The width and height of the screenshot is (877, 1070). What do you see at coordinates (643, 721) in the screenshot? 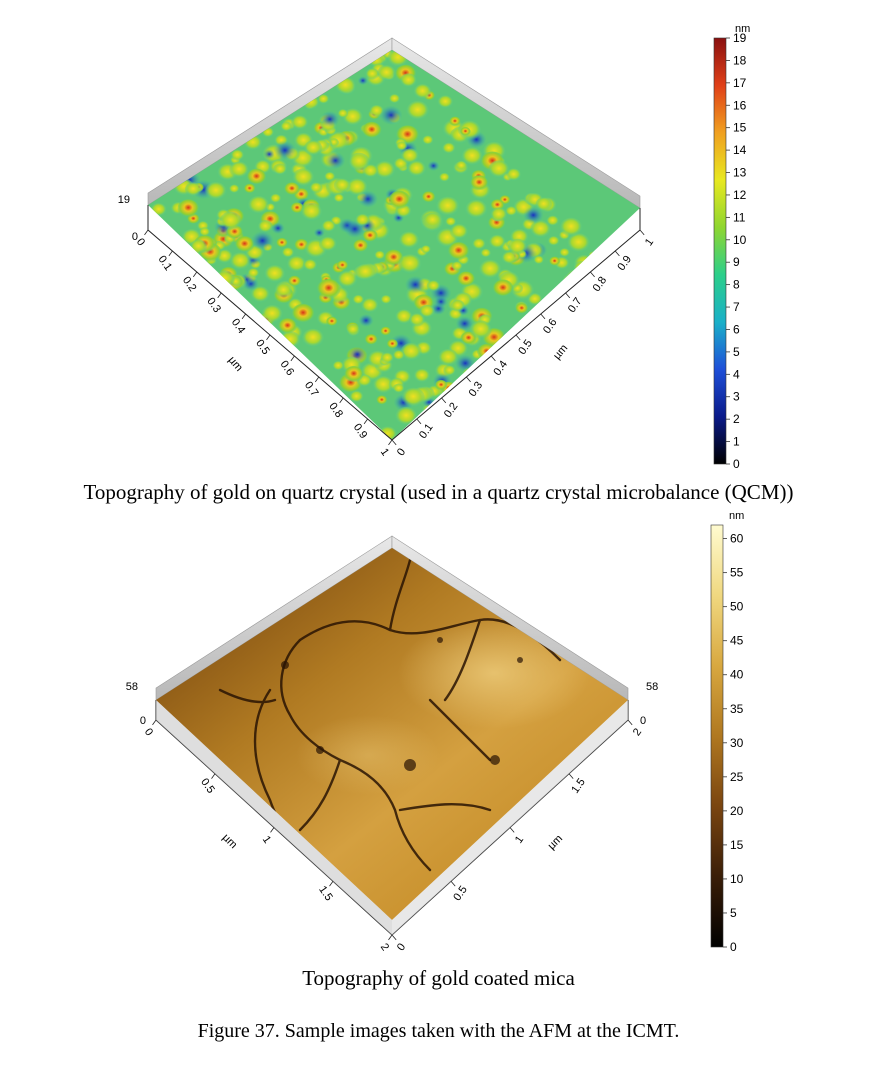
I see `bottom-z-min-label-right: 0` at bounding box center [643, 721].